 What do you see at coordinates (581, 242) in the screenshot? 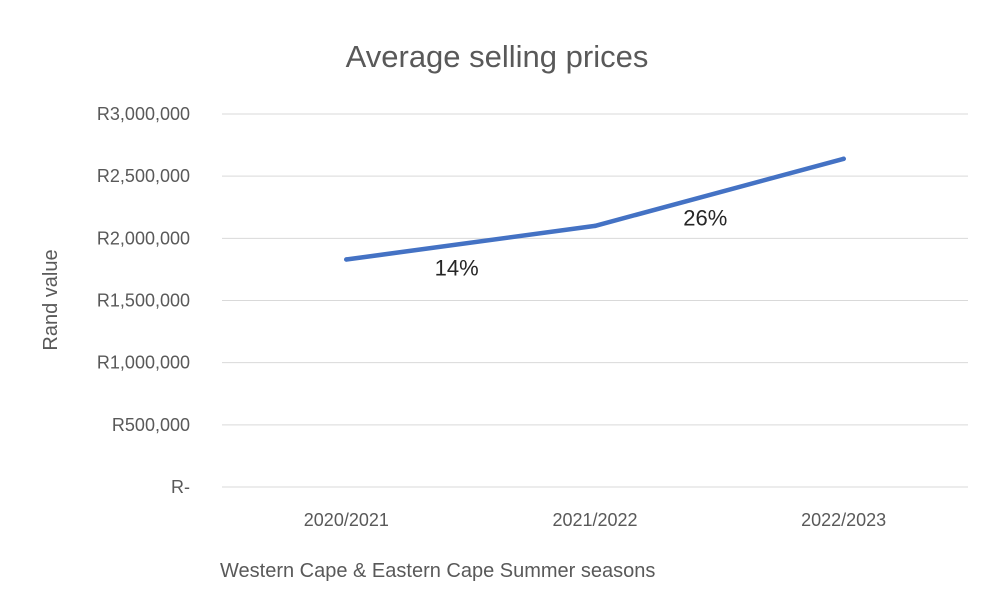
I see `data-labels: 14% 26%` at bounding box center [581, 242].